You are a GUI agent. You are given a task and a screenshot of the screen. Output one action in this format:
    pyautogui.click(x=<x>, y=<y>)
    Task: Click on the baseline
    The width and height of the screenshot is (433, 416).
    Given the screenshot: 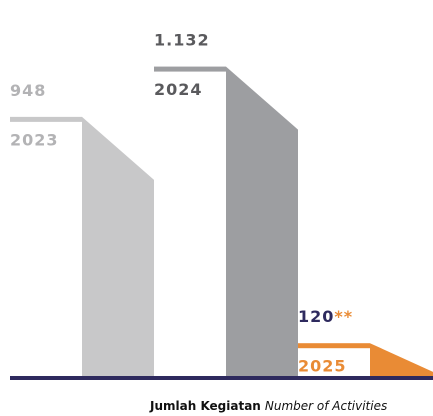 What is the action you would take?
    pyautogui.click(x=221, y=378)
    